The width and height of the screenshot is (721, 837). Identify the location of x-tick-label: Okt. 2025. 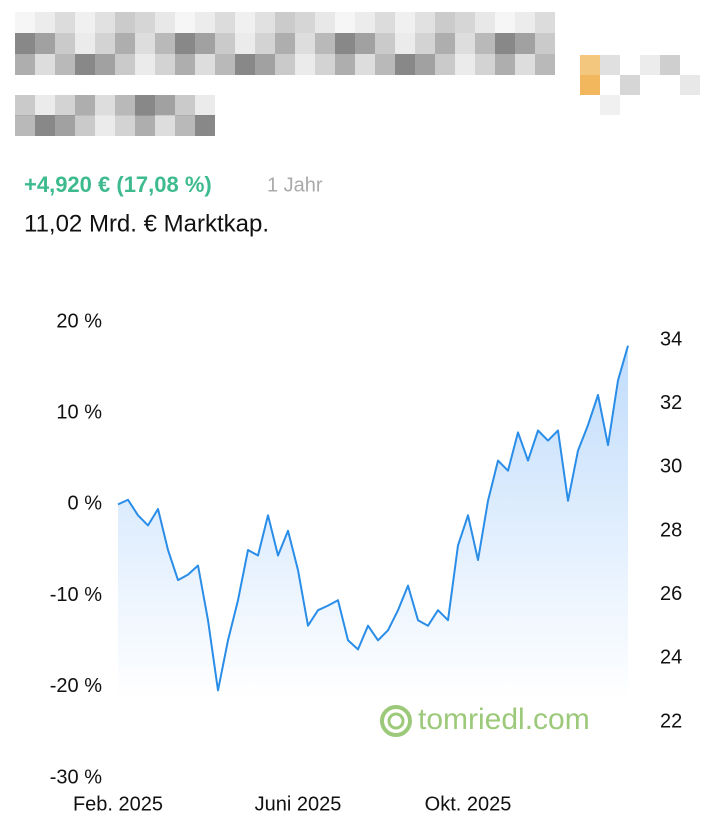
(468, 804).